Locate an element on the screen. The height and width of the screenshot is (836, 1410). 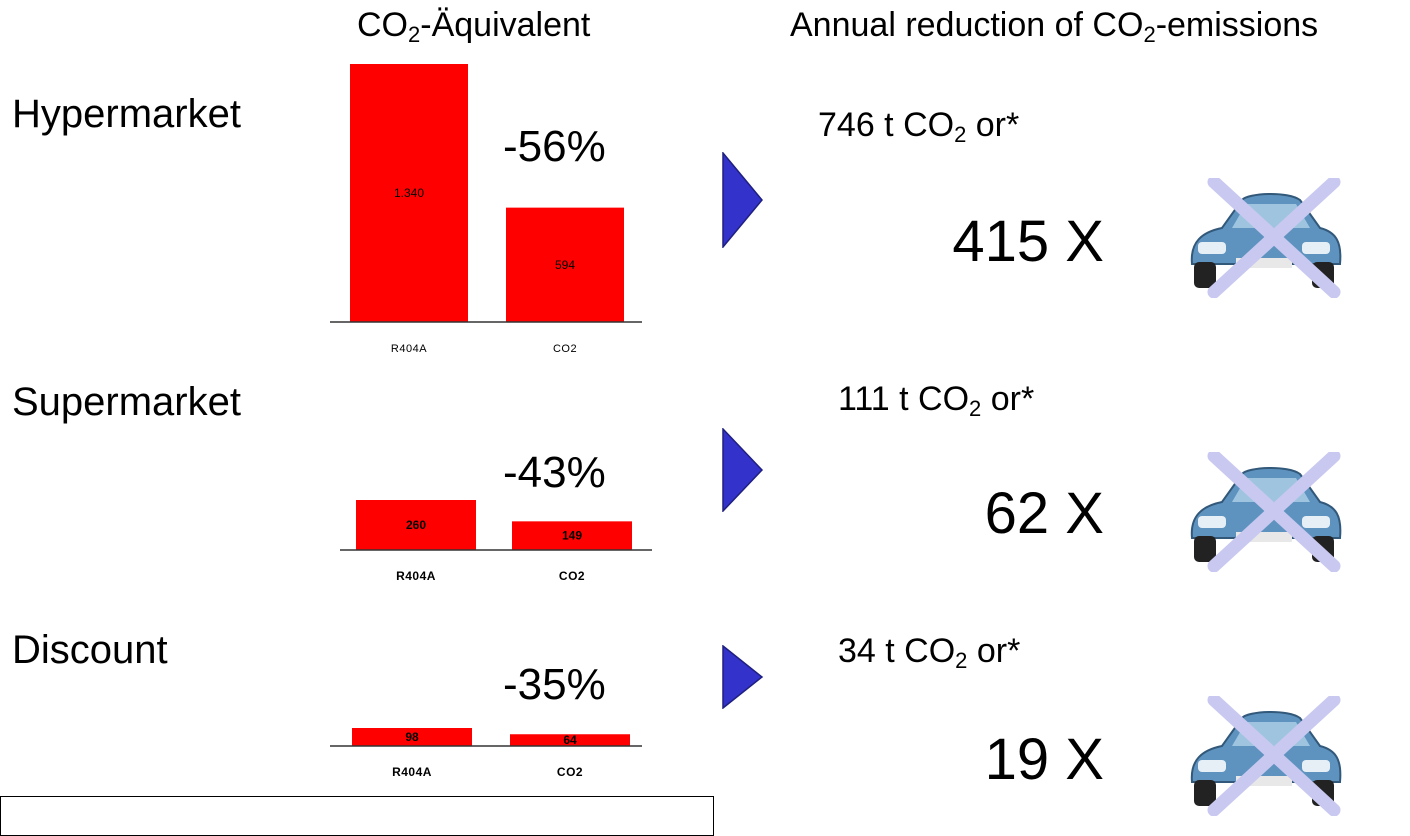
bar-chart-discount: 98 R404A 64 CO2 is located at coordinates (490, 756).